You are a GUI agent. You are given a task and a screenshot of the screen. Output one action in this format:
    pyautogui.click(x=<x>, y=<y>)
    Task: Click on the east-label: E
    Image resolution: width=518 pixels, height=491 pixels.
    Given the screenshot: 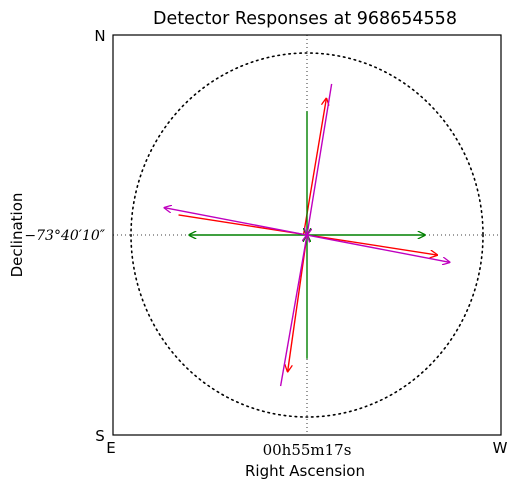 What is the action you would take?
    pyautogui.click(x=110, y=448)
    